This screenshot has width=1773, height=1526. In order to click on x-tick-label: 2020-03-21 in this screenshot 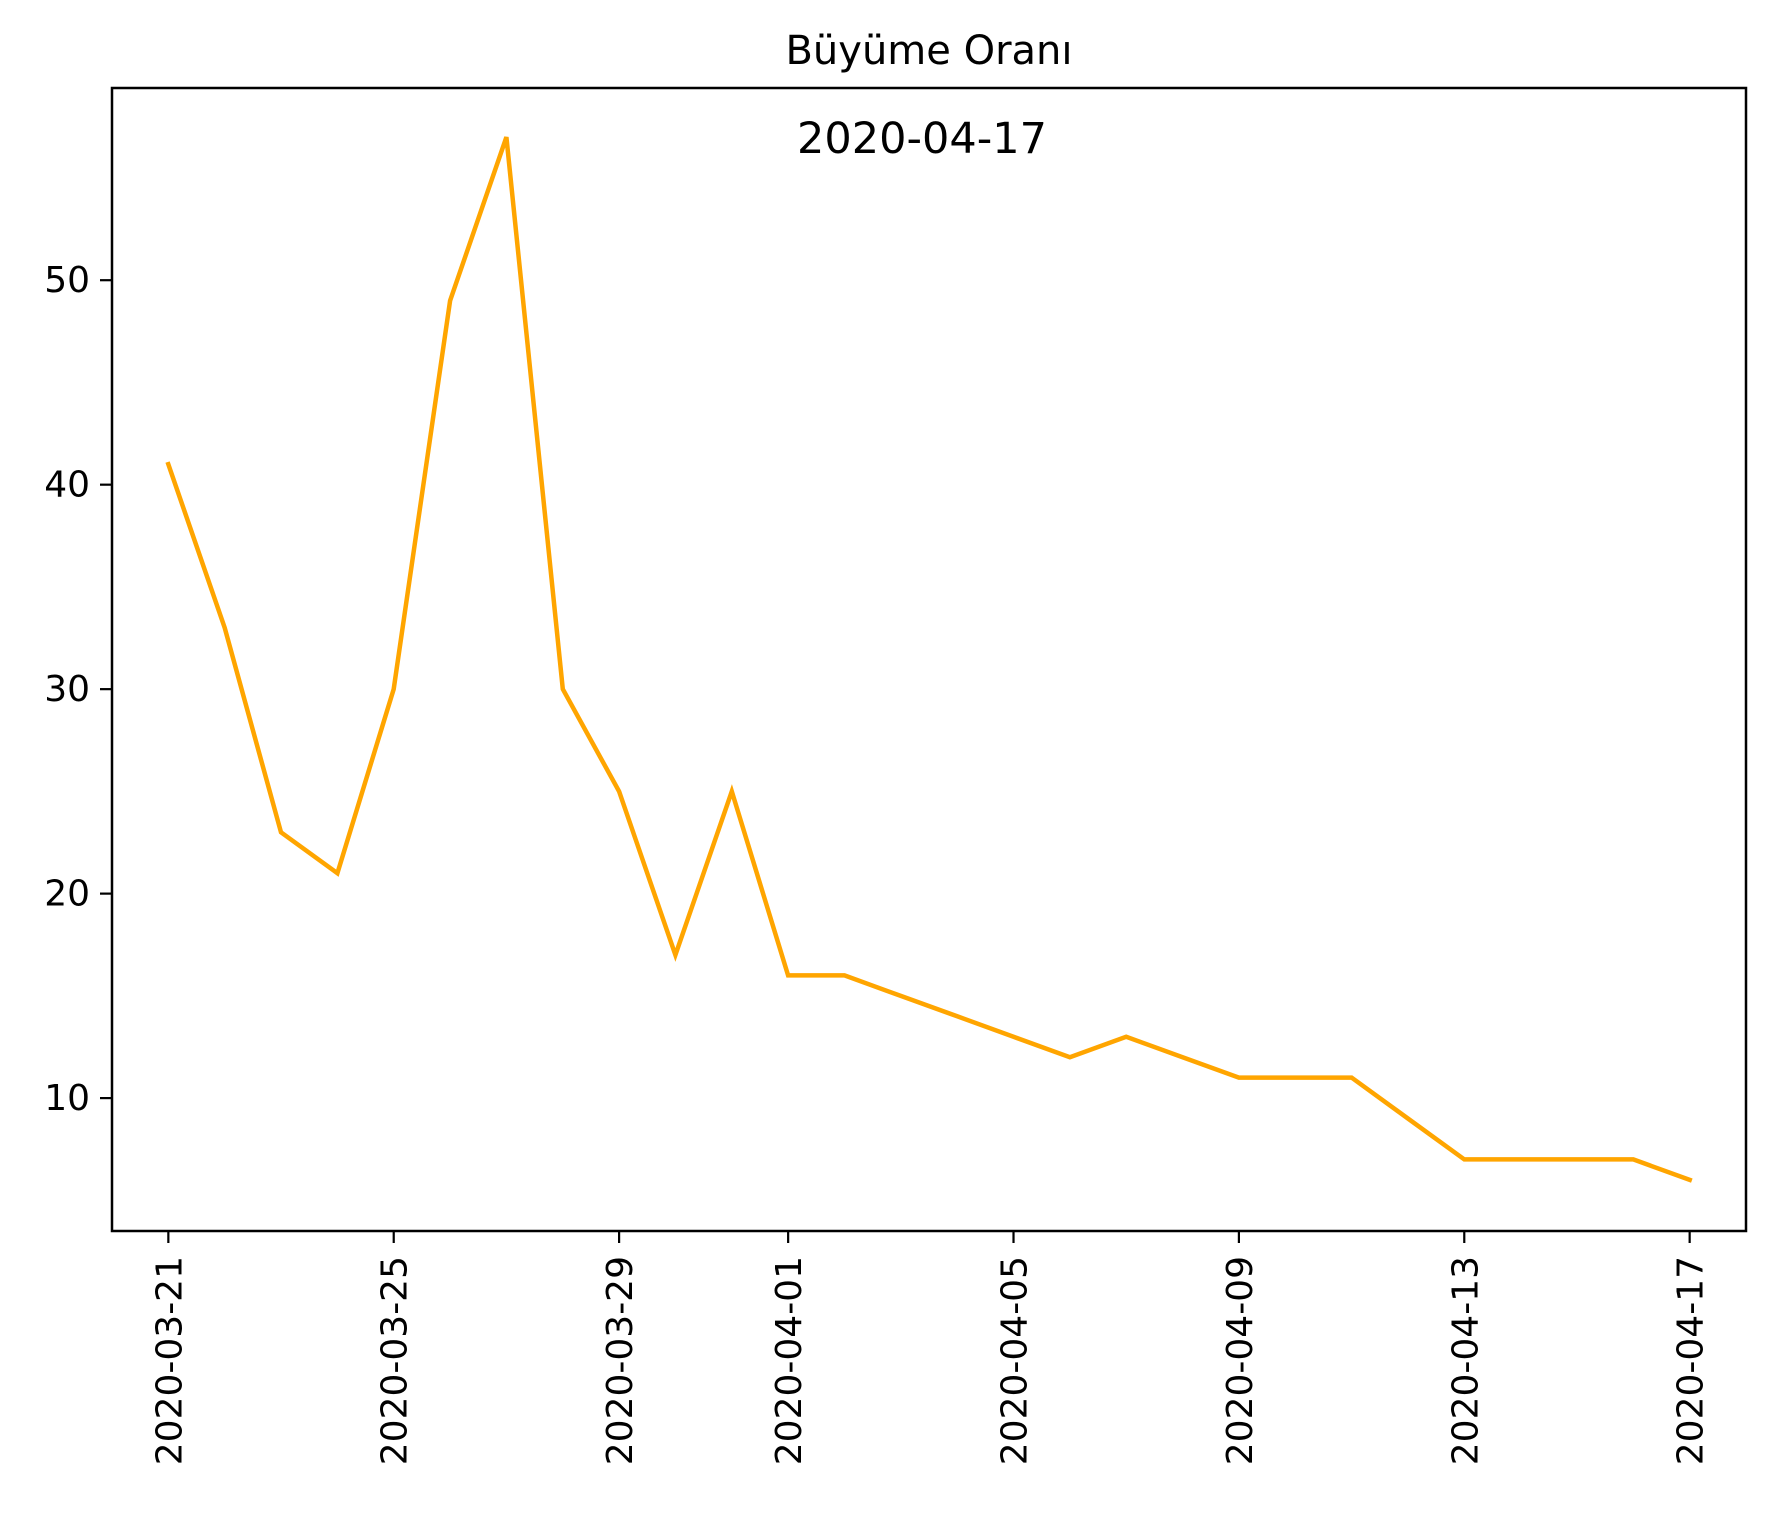, I will do `click(169, 1360)`.